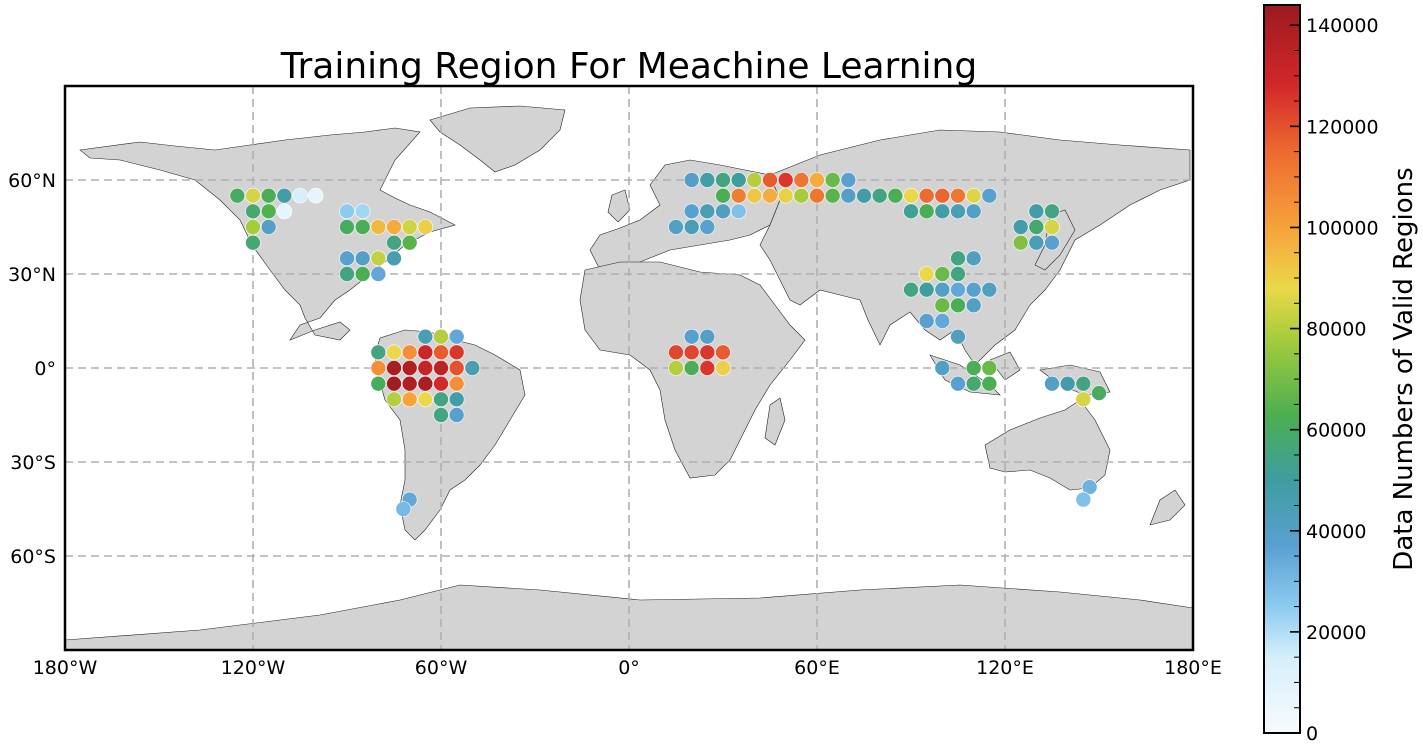 Image resolution: width=1423 pixels, height=749 pixels. Describe the element at coordinates (1005, 668) in the screenshot. I see `x-tick-label: 120°E` at that location.